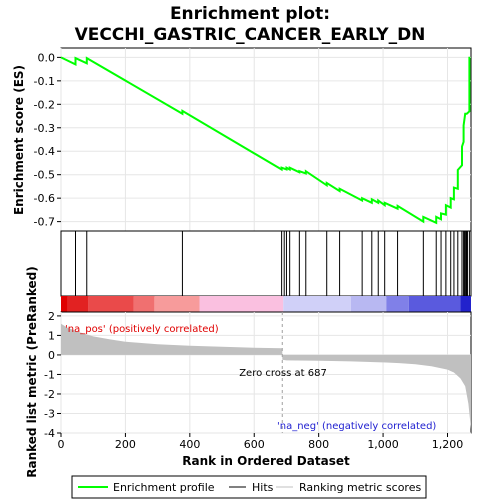  I want to click on legend-box, so click(249, 487).